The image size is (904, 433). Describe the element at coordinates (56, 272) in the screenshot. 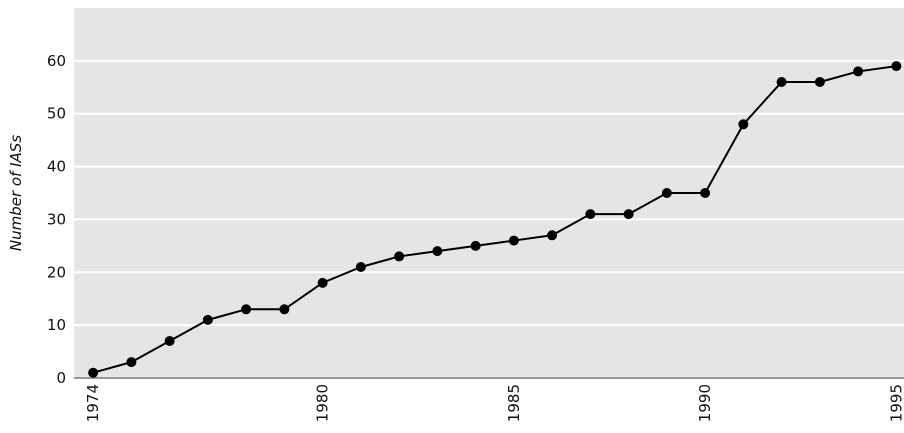

I see `y-tick-label: 20` at that location.